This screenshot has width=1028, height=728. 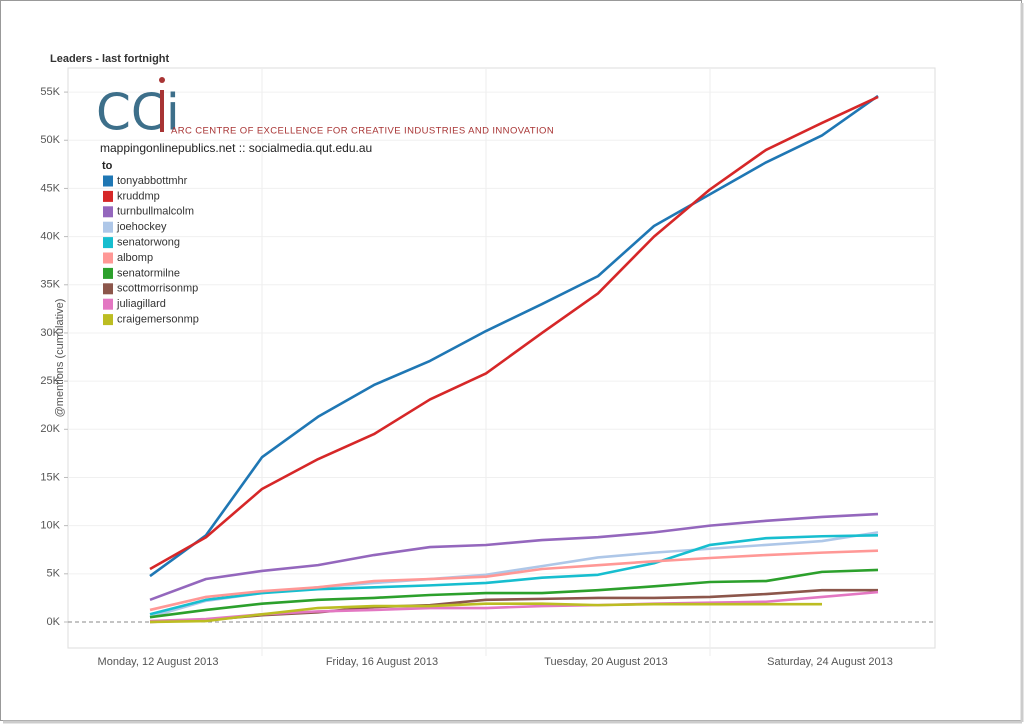 What do you see at coordinates (157, 289) in the screenshot?
I see `legend-label: scottmorrisonmp` at bounding box center [157, 289].